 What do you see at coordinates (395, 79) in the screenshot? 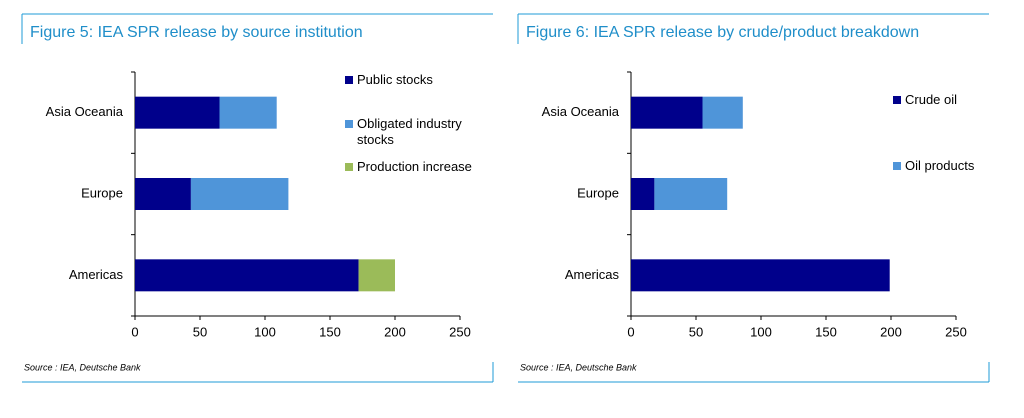
I see `legend-label: Public stocks` at bounding box center [395, 79].